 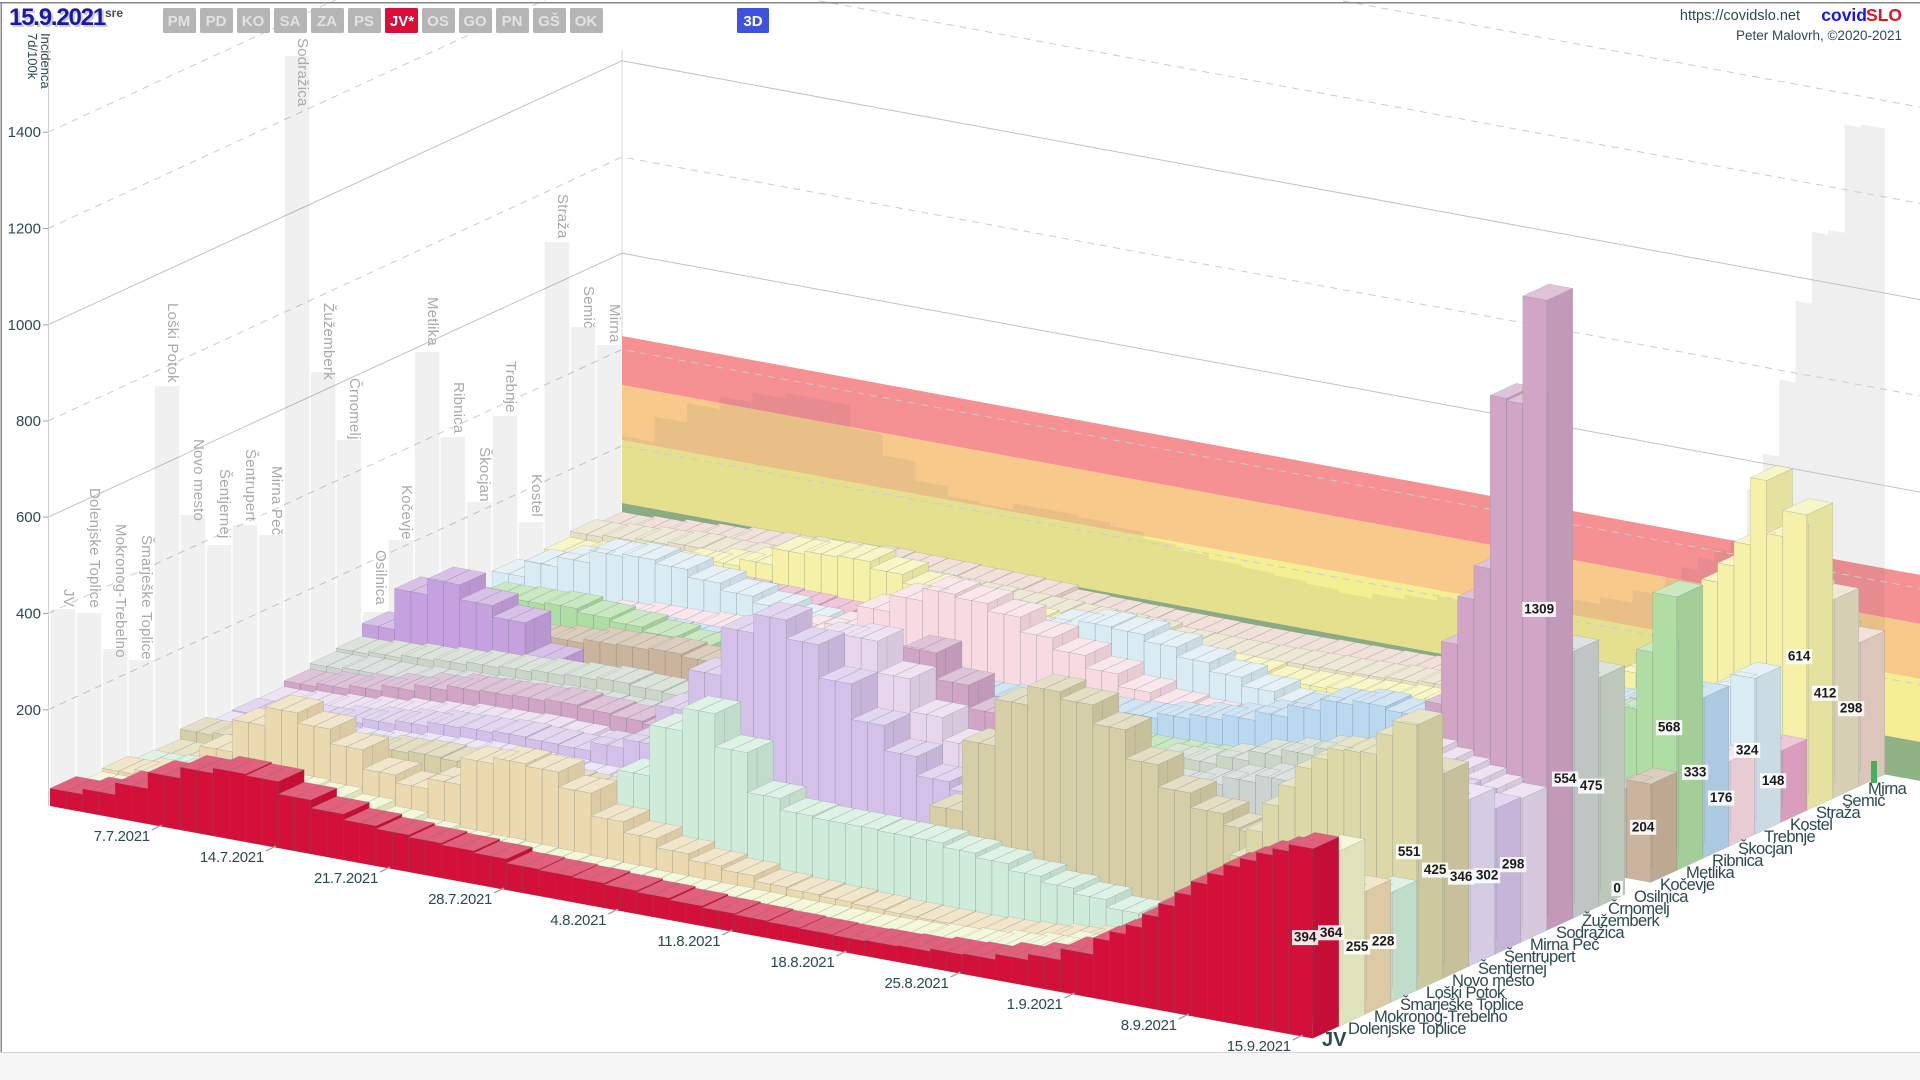 What do you see at coordinates (24, 325) in the screenshot?
I see `svg-text: 1000` at bounding box center [24, 325].